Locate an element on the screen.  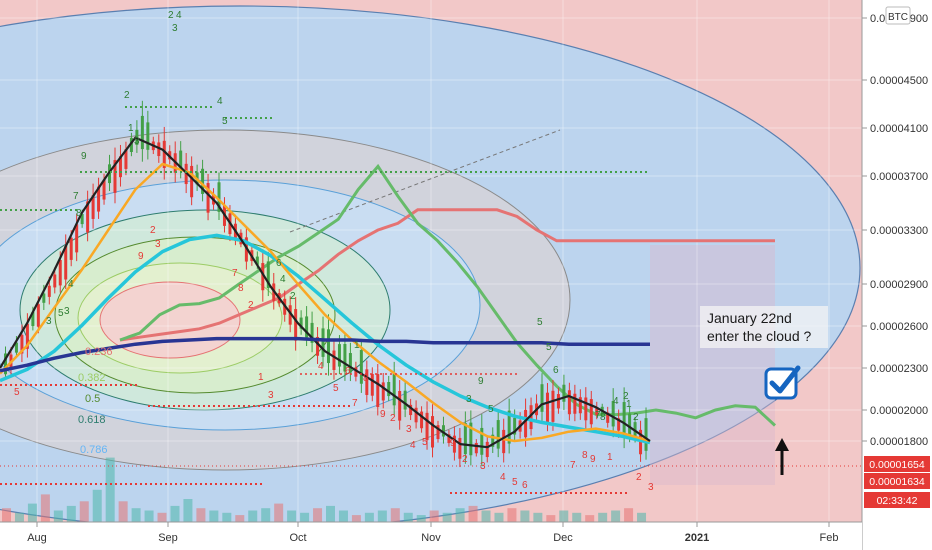
x-tick-label: Sep is located at coordinates (168, 538).